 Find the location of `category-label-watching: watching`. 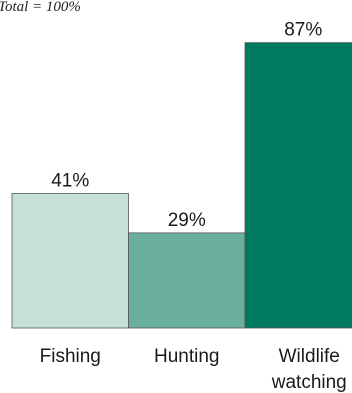

category-label-watching: watching is located at coordinates (309, 382).